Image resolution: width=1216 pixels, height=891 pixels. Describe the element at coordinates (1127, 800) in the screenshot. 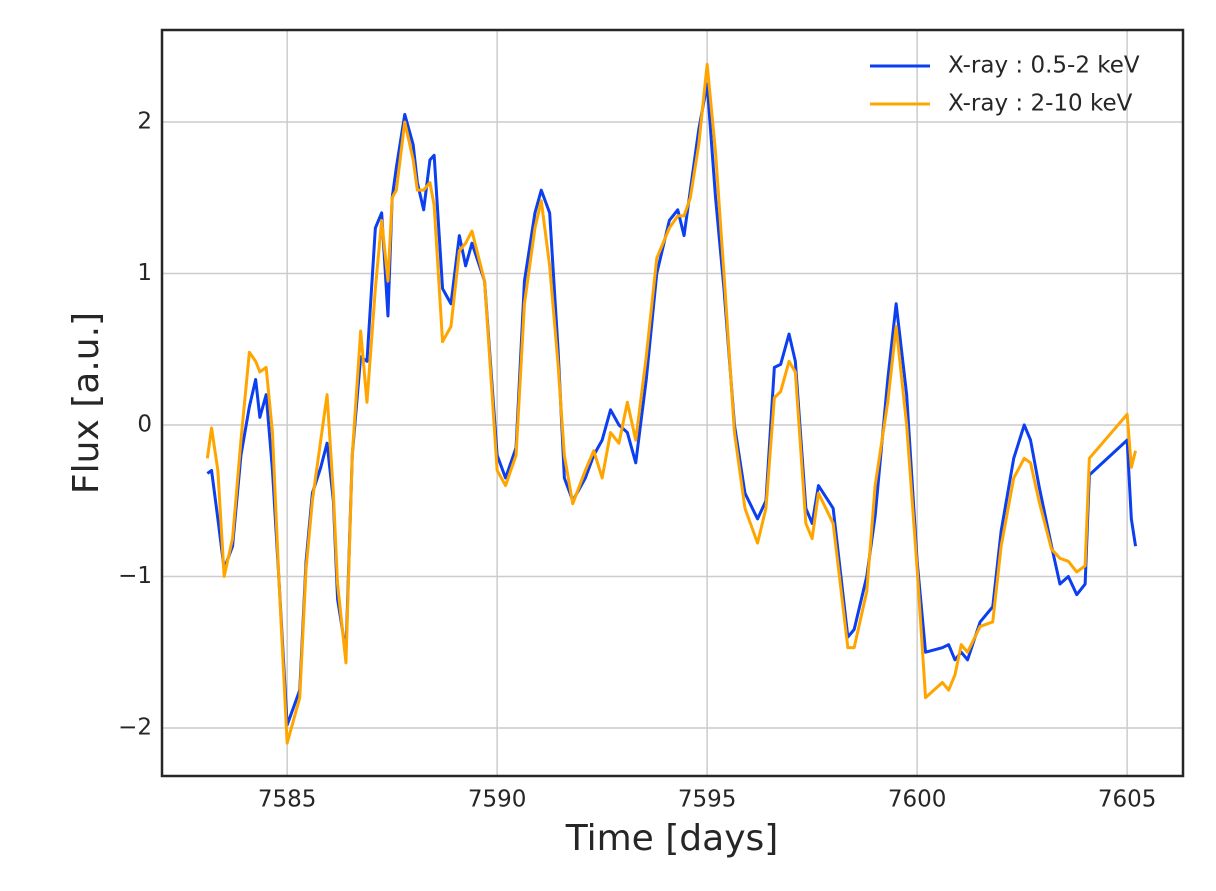

I see `x-tick-label: 7605` at that location.